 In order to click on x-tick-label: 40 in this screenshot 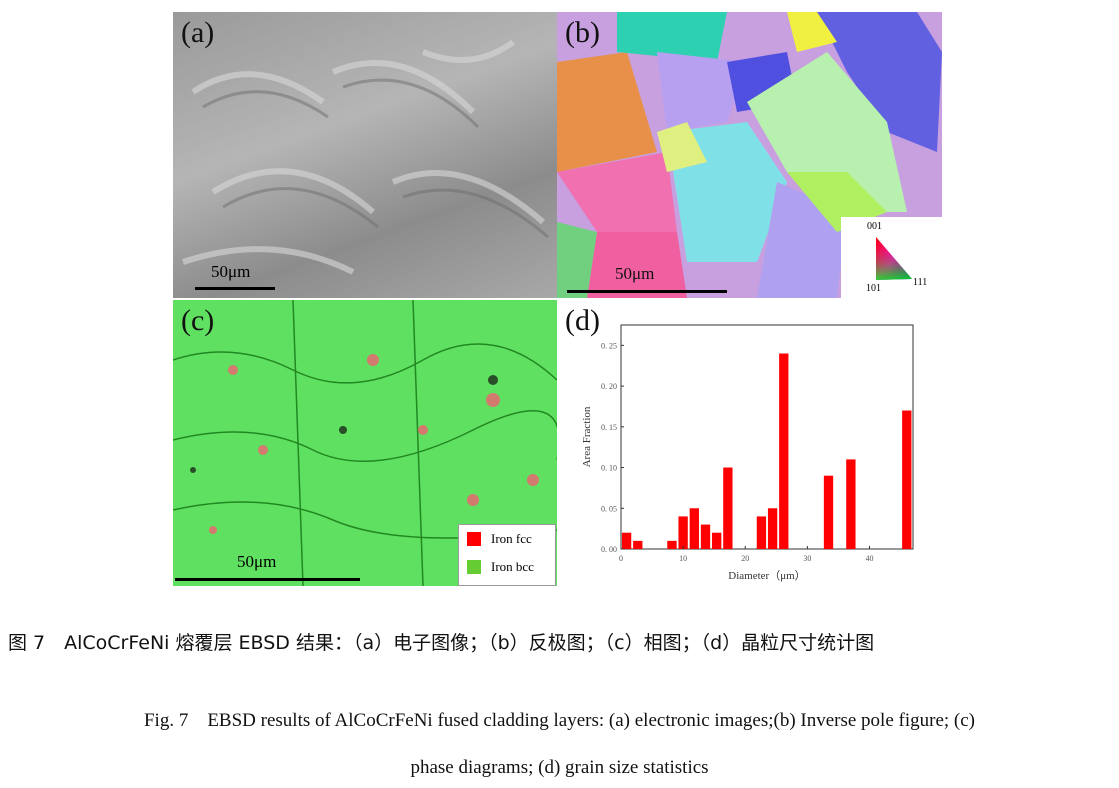, I will do `click(870, 558)`.